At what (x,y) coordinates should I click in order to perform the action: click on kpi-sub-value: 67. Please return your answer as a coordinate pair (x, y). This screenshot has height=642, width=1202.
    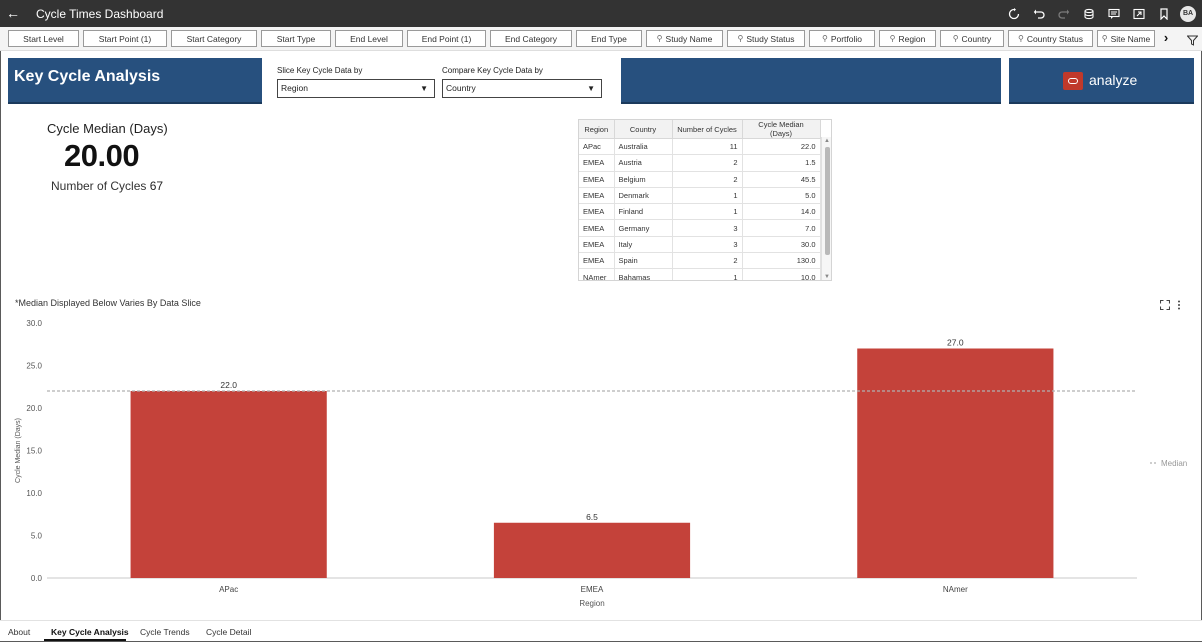
    Looking at the image, I should click on (156, 186).